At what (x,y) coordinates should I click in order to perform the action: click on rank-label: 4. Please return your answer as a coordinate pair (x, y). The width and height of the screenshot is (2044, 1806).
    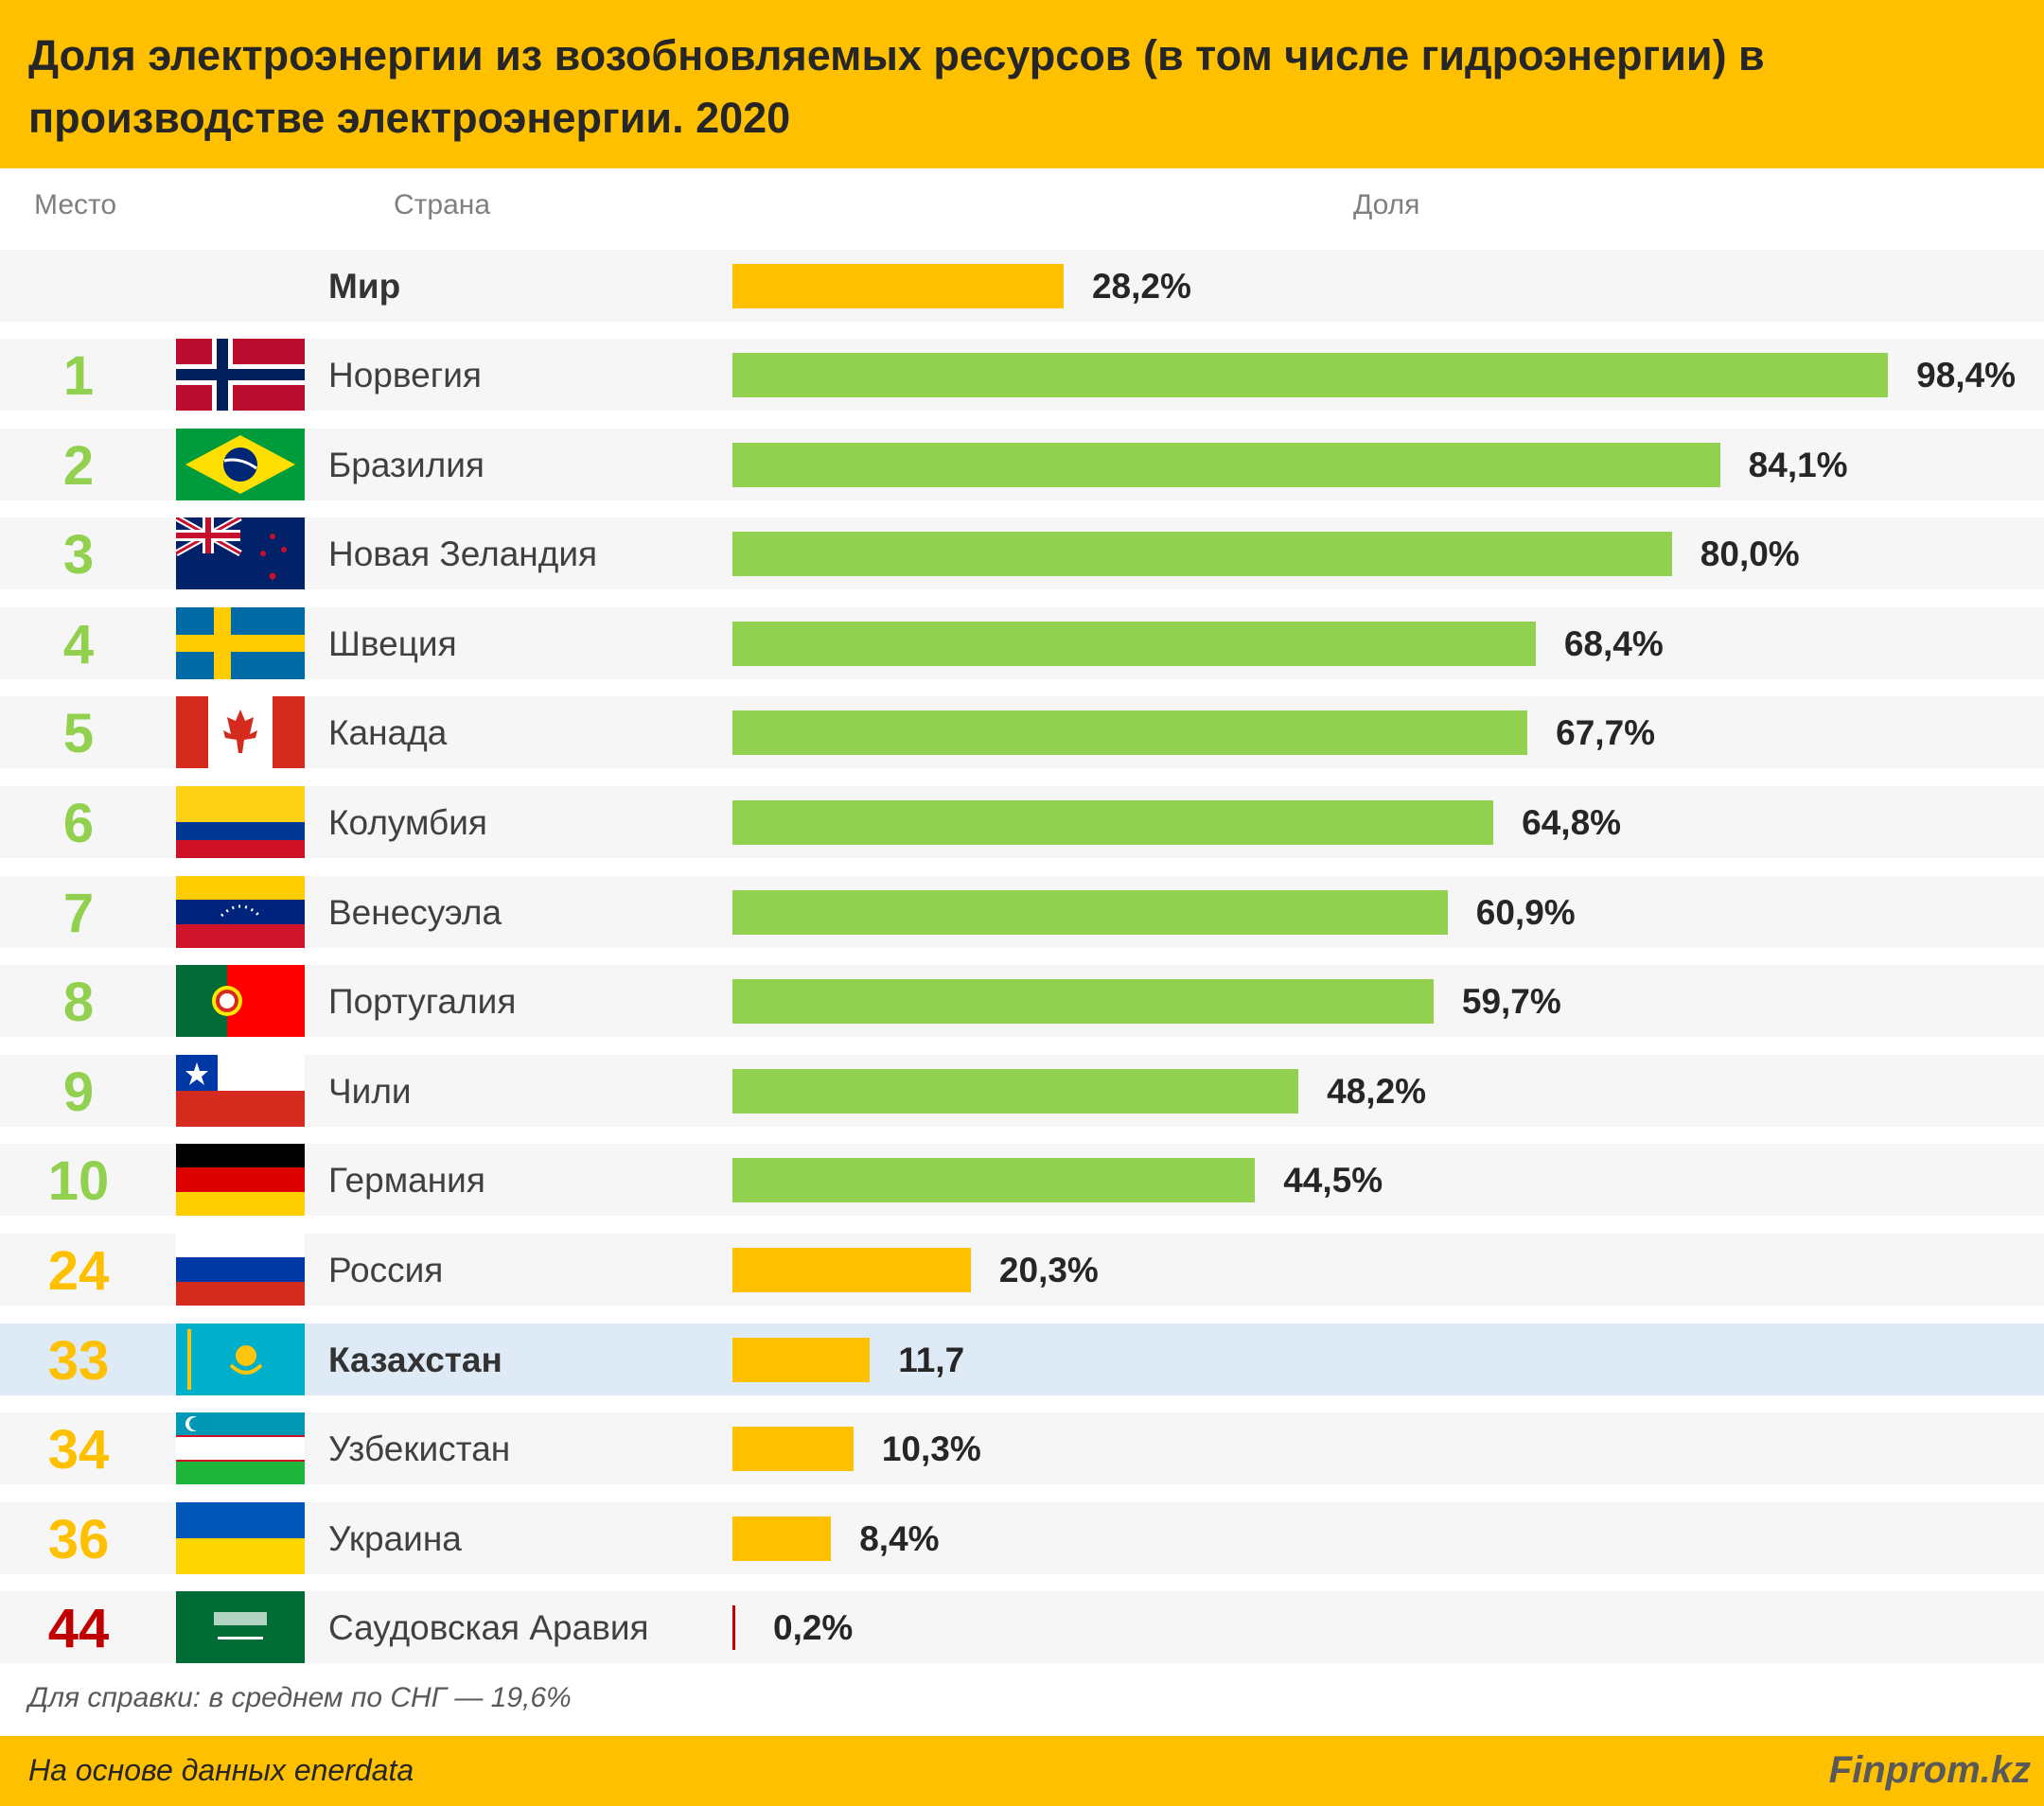
    Looking at the image, I should click on (78, 644).